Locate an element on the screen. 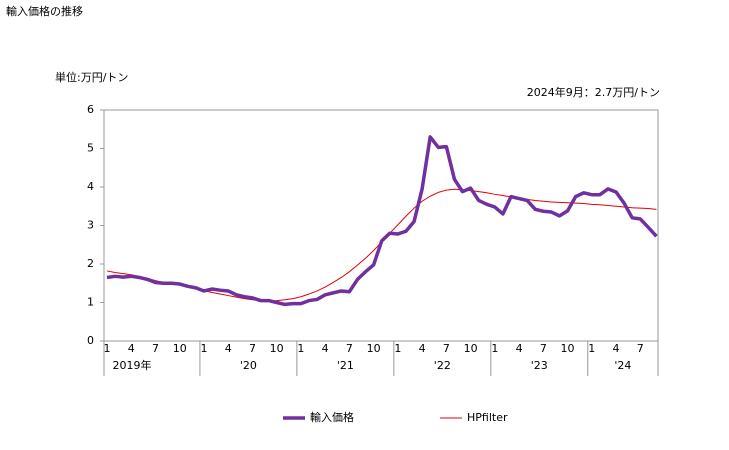 The image size is (729, 450). year-label: '21 is located at coordinates (345, 365).